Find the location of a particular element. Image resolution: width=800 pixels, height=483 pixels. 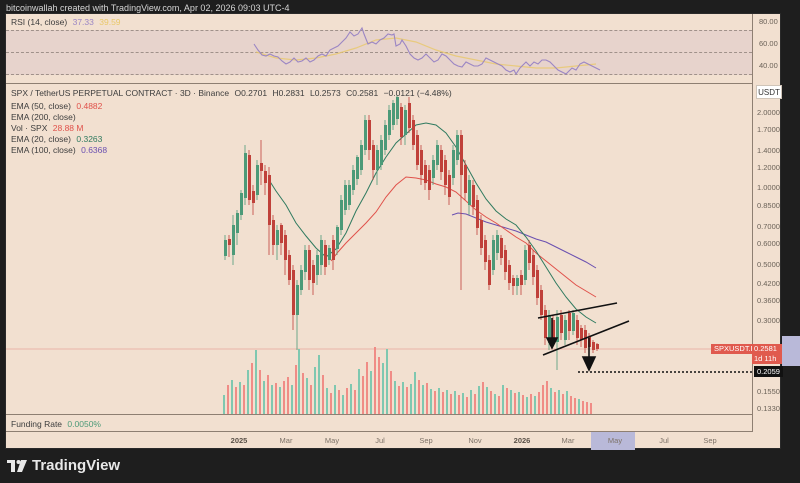

wedge-drawing is located at coordinates (583, 329).